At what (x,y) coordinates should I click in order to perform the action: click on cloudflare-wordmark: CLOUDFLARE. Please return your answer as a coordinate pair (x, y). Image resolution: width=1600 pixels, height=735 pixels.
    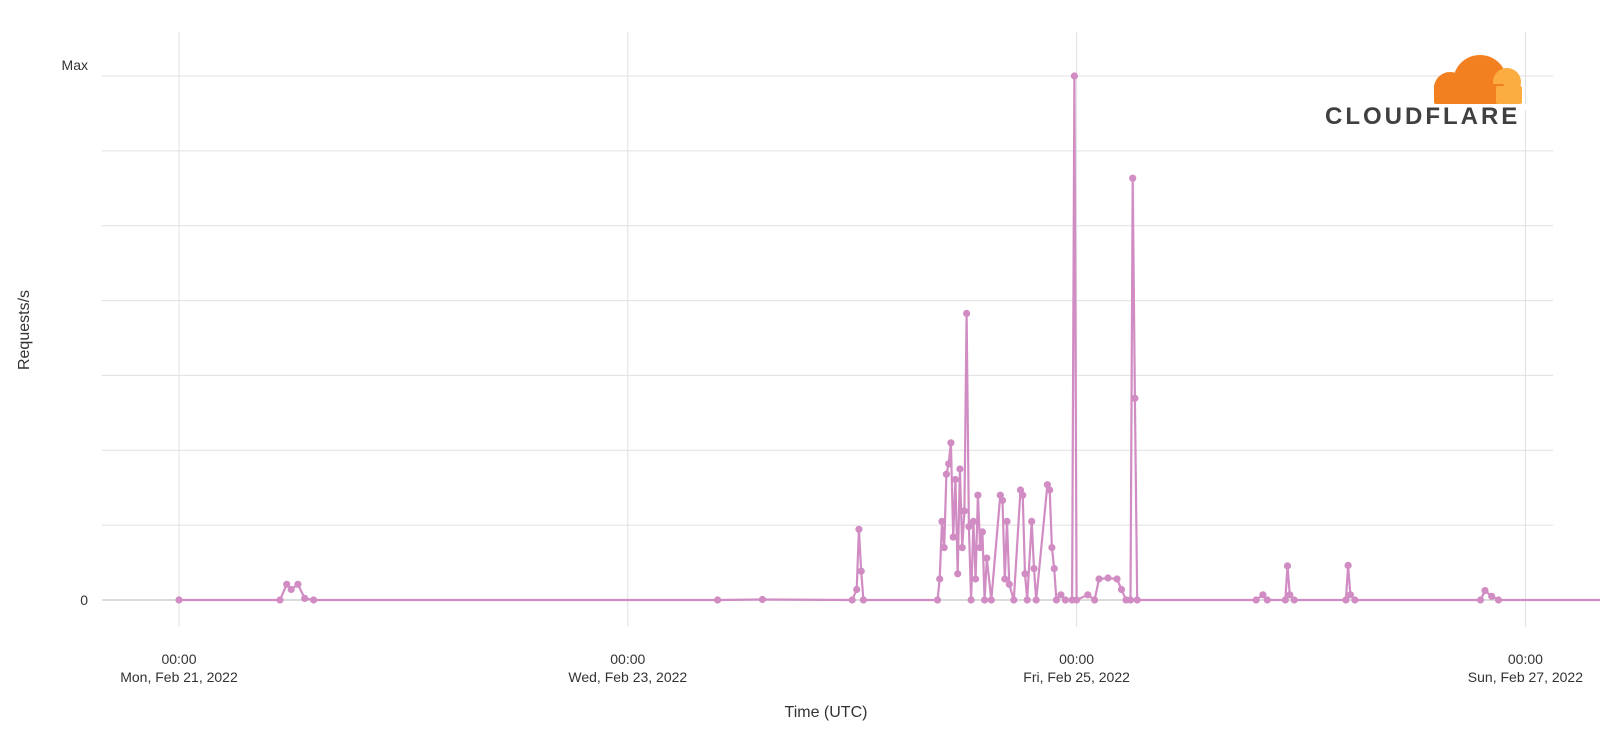
    Looking at the image, I should click on (1422, 116).